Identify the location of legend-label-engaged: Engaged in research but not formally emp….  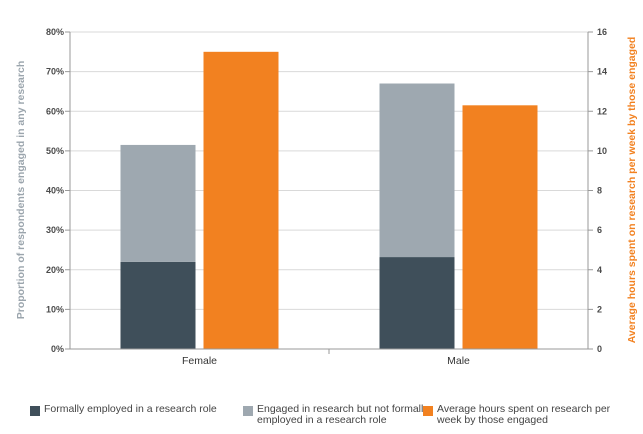
(343, 414).